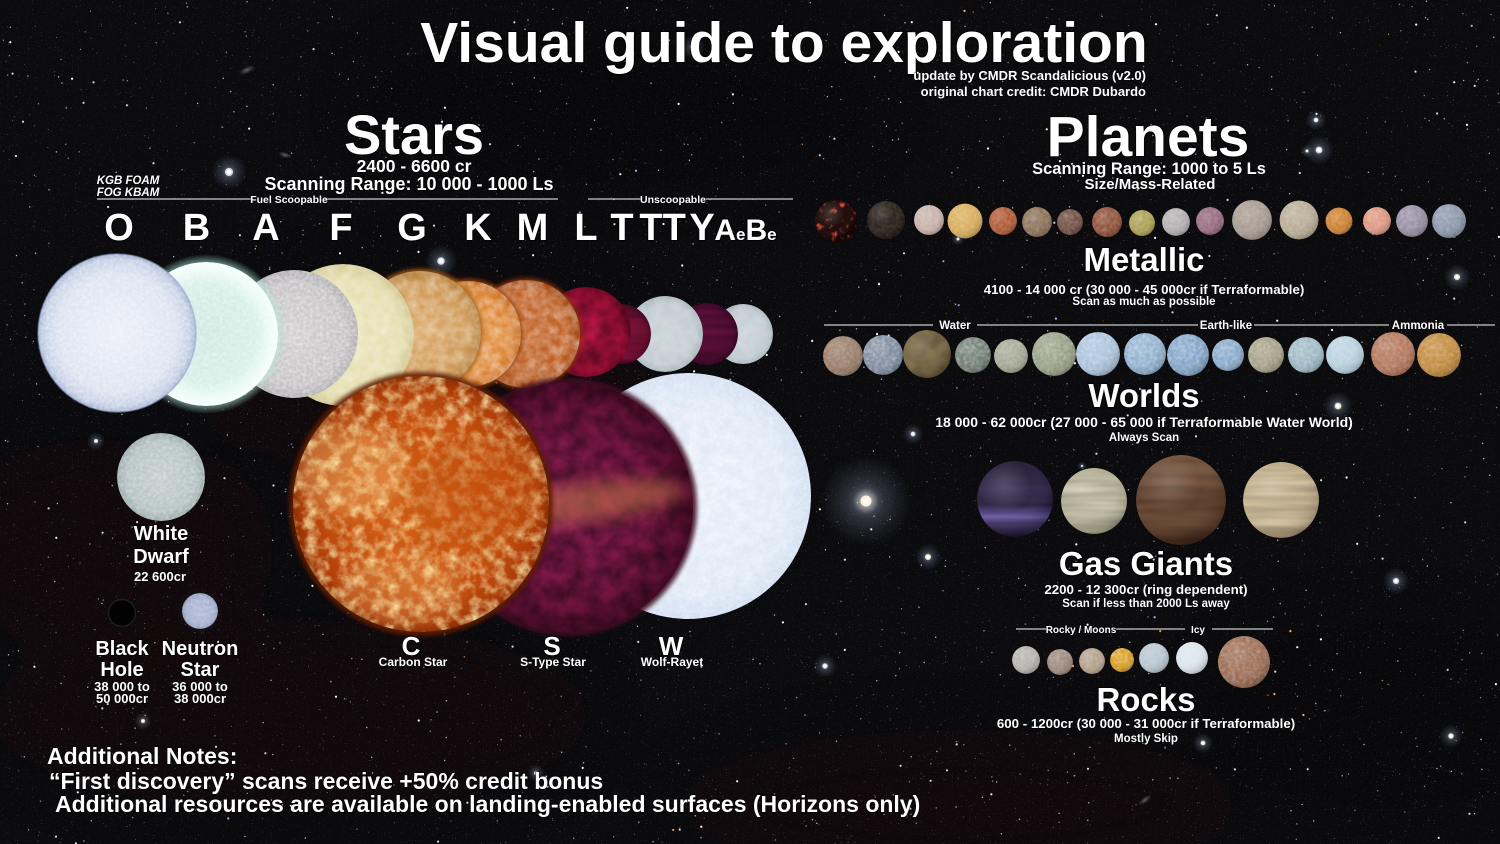 This screenshot has height=844, width=1500. What do you see at coordinates (533, 228) in the screenshot?
I see `svg-text: M` at bounding box center [533, 228].